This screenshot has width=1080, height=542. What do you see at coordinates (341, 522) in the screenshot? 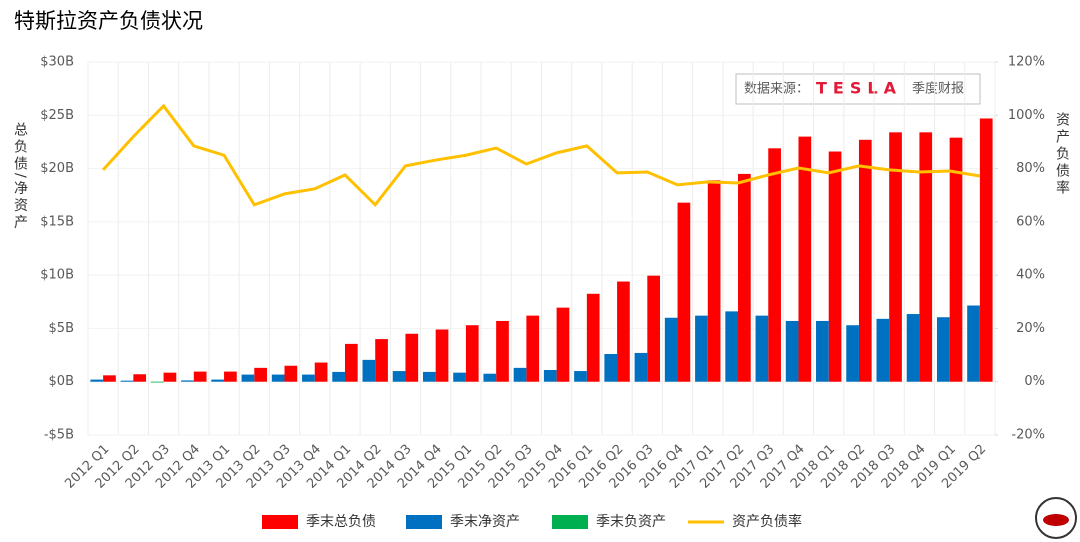
I see `legend-label: 季末总负债` at bounding box center [341, 522].